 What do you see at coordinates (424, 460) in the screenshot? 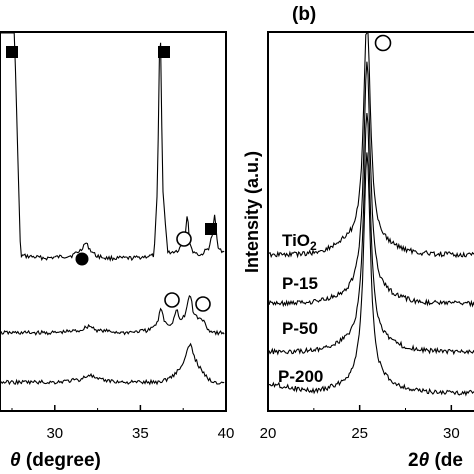
I see `panel-b-x-axis-theta: θ` at bounding box center [424, 460].